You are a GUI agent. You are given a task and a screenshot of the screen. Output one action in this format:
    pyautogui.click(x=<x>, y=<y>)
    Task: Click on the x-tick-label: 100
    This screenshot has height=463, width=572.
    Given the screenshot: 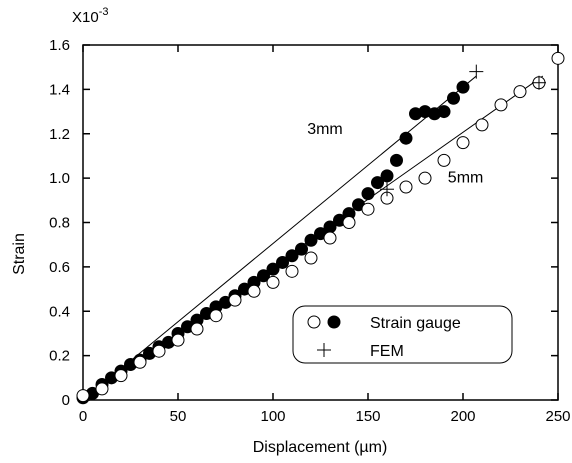 What is the action you would take?
    pyautogui.click(x=272, y=416)
    